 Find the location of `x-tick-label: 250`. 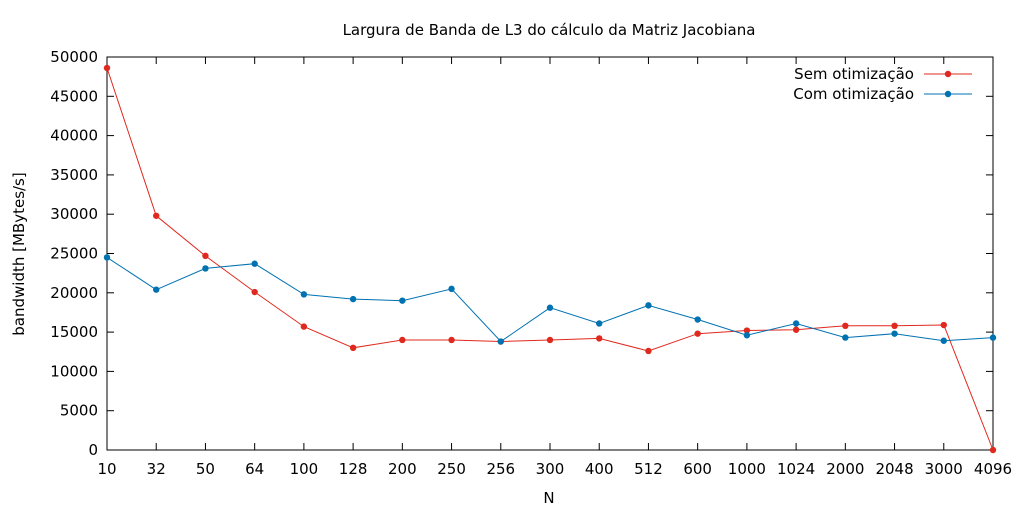

x-tick-label: 250 is located at coordinates (451, 469).